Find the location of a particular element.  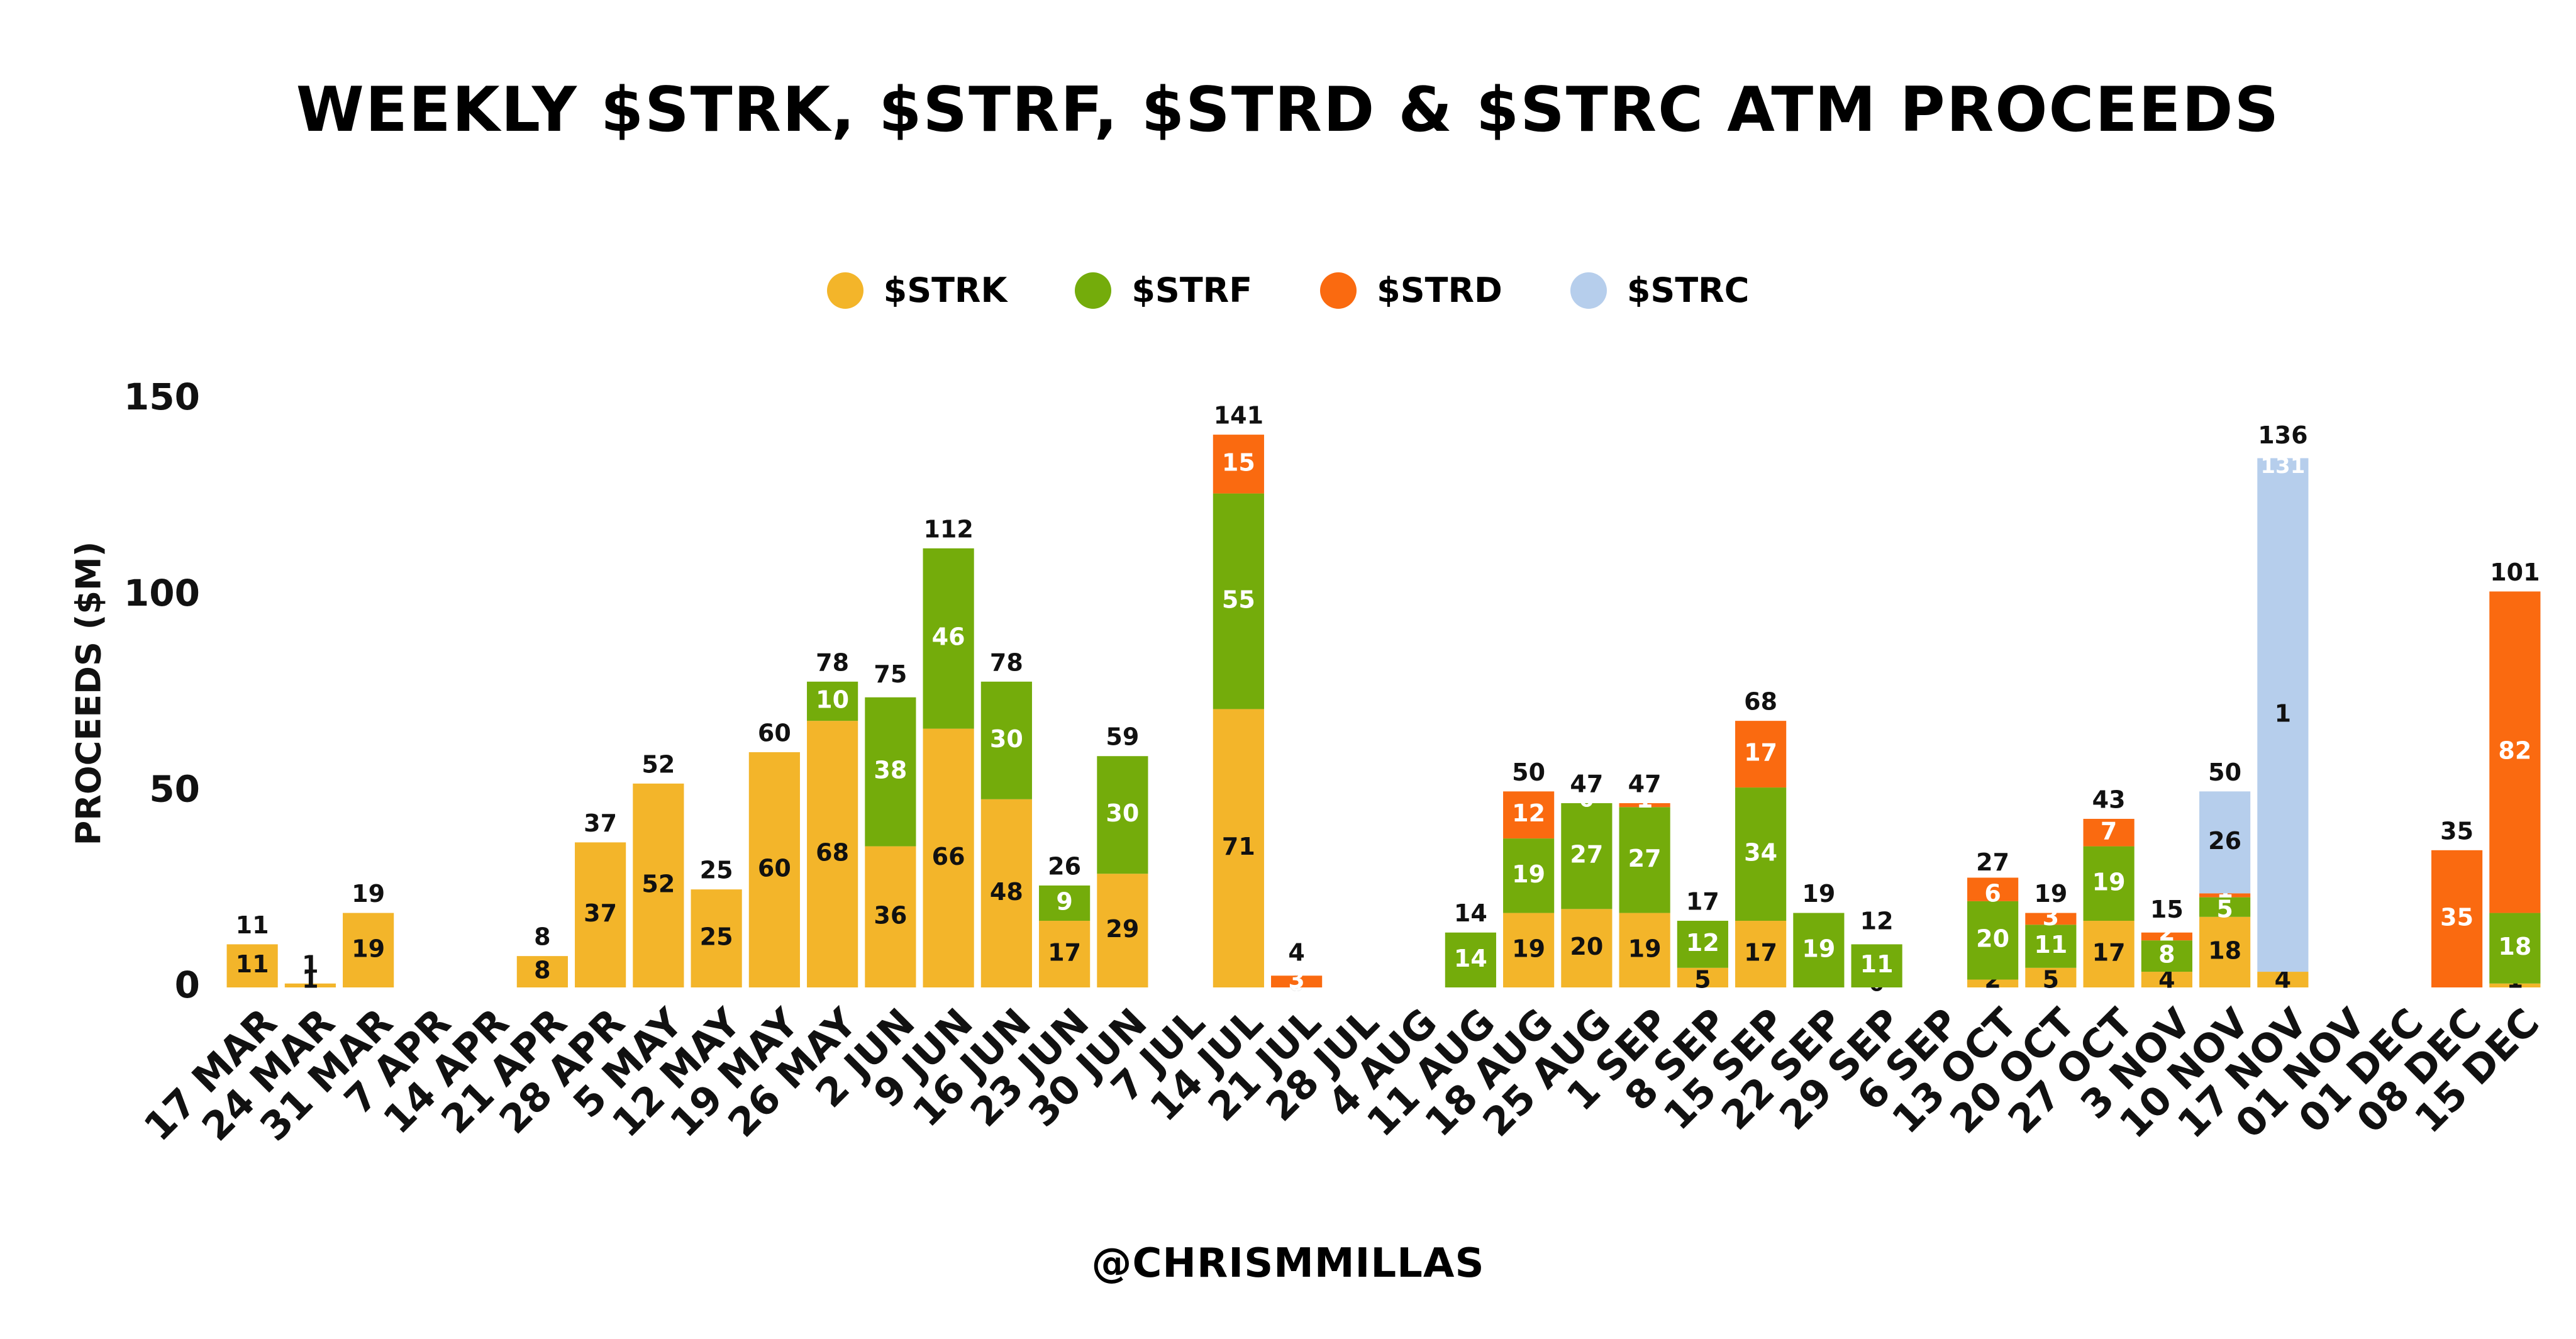

bar-segment-label: 71 is located at coordinates (1238, 847).